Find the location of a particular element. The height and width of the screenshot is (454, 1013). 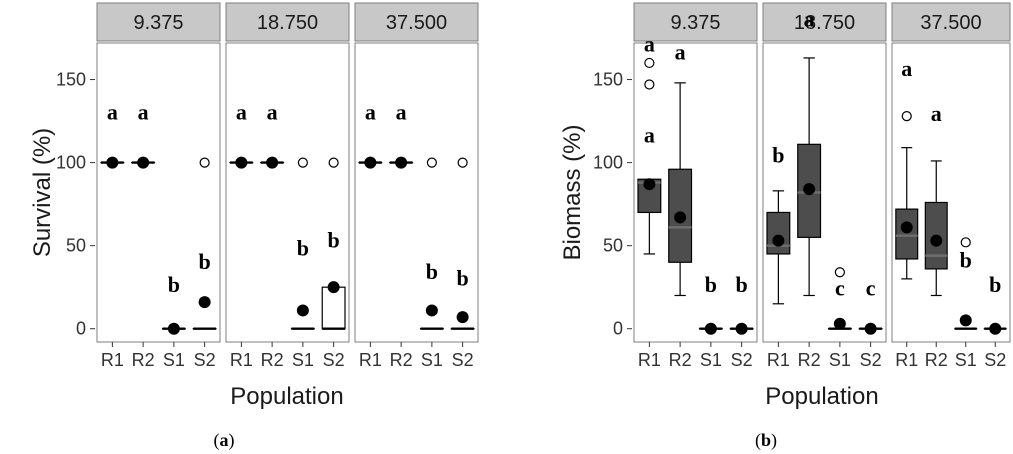

y-tick-label: 150 is located at coordinates (71, 80).